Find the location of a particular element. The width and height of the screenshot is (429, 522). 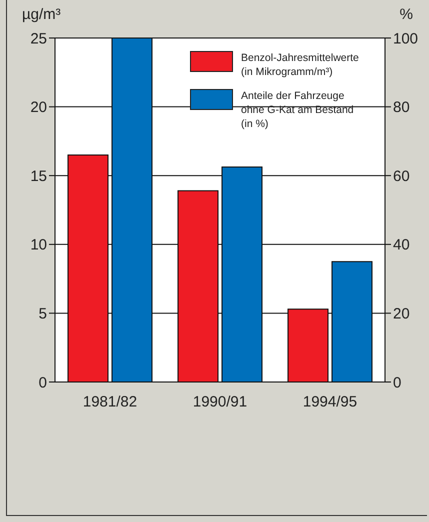

y2-tick-label: 40 is located at coordinates (401, 245).